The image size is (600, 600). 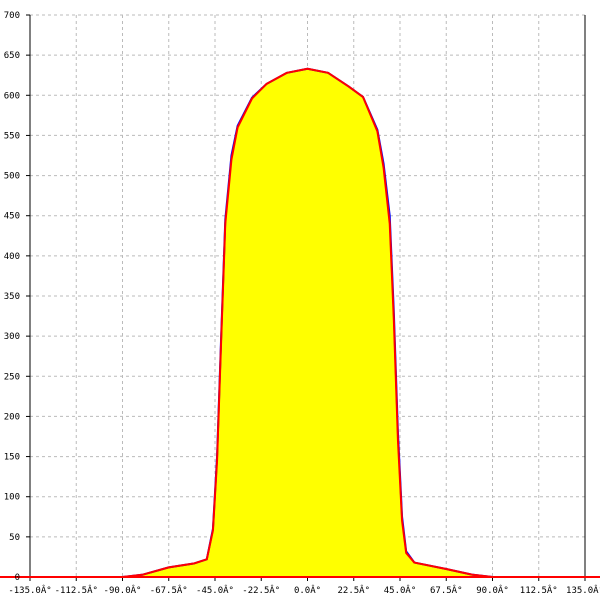 I want to click on x-tick-label: 67.5Â°, so click(x=446, y=590).